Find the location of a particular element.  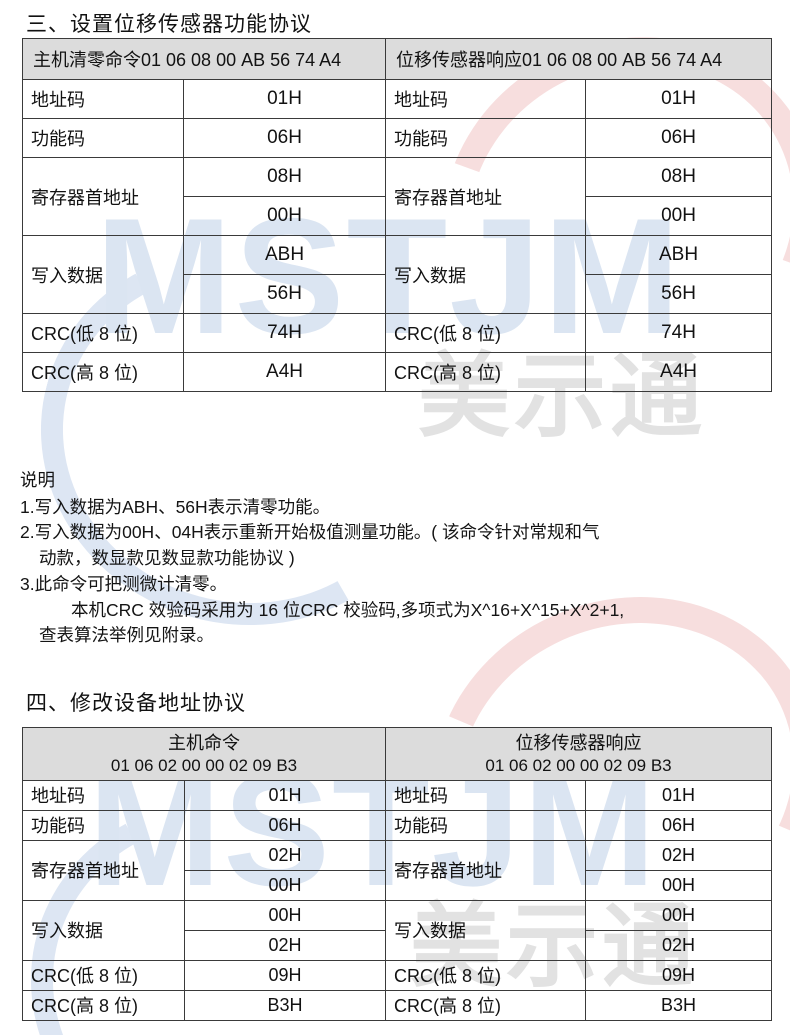

section-heading-three: 三、设置位移传感器功能协议 is located at coordinates (169, 24).